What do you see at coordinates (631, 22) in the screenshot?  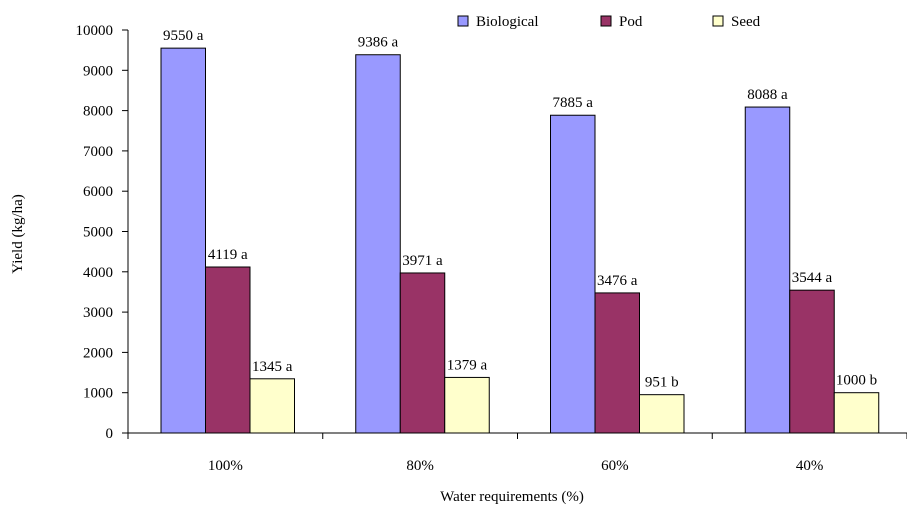 I see `legend-label-pod: Pod` at bounding box center [631, 22].